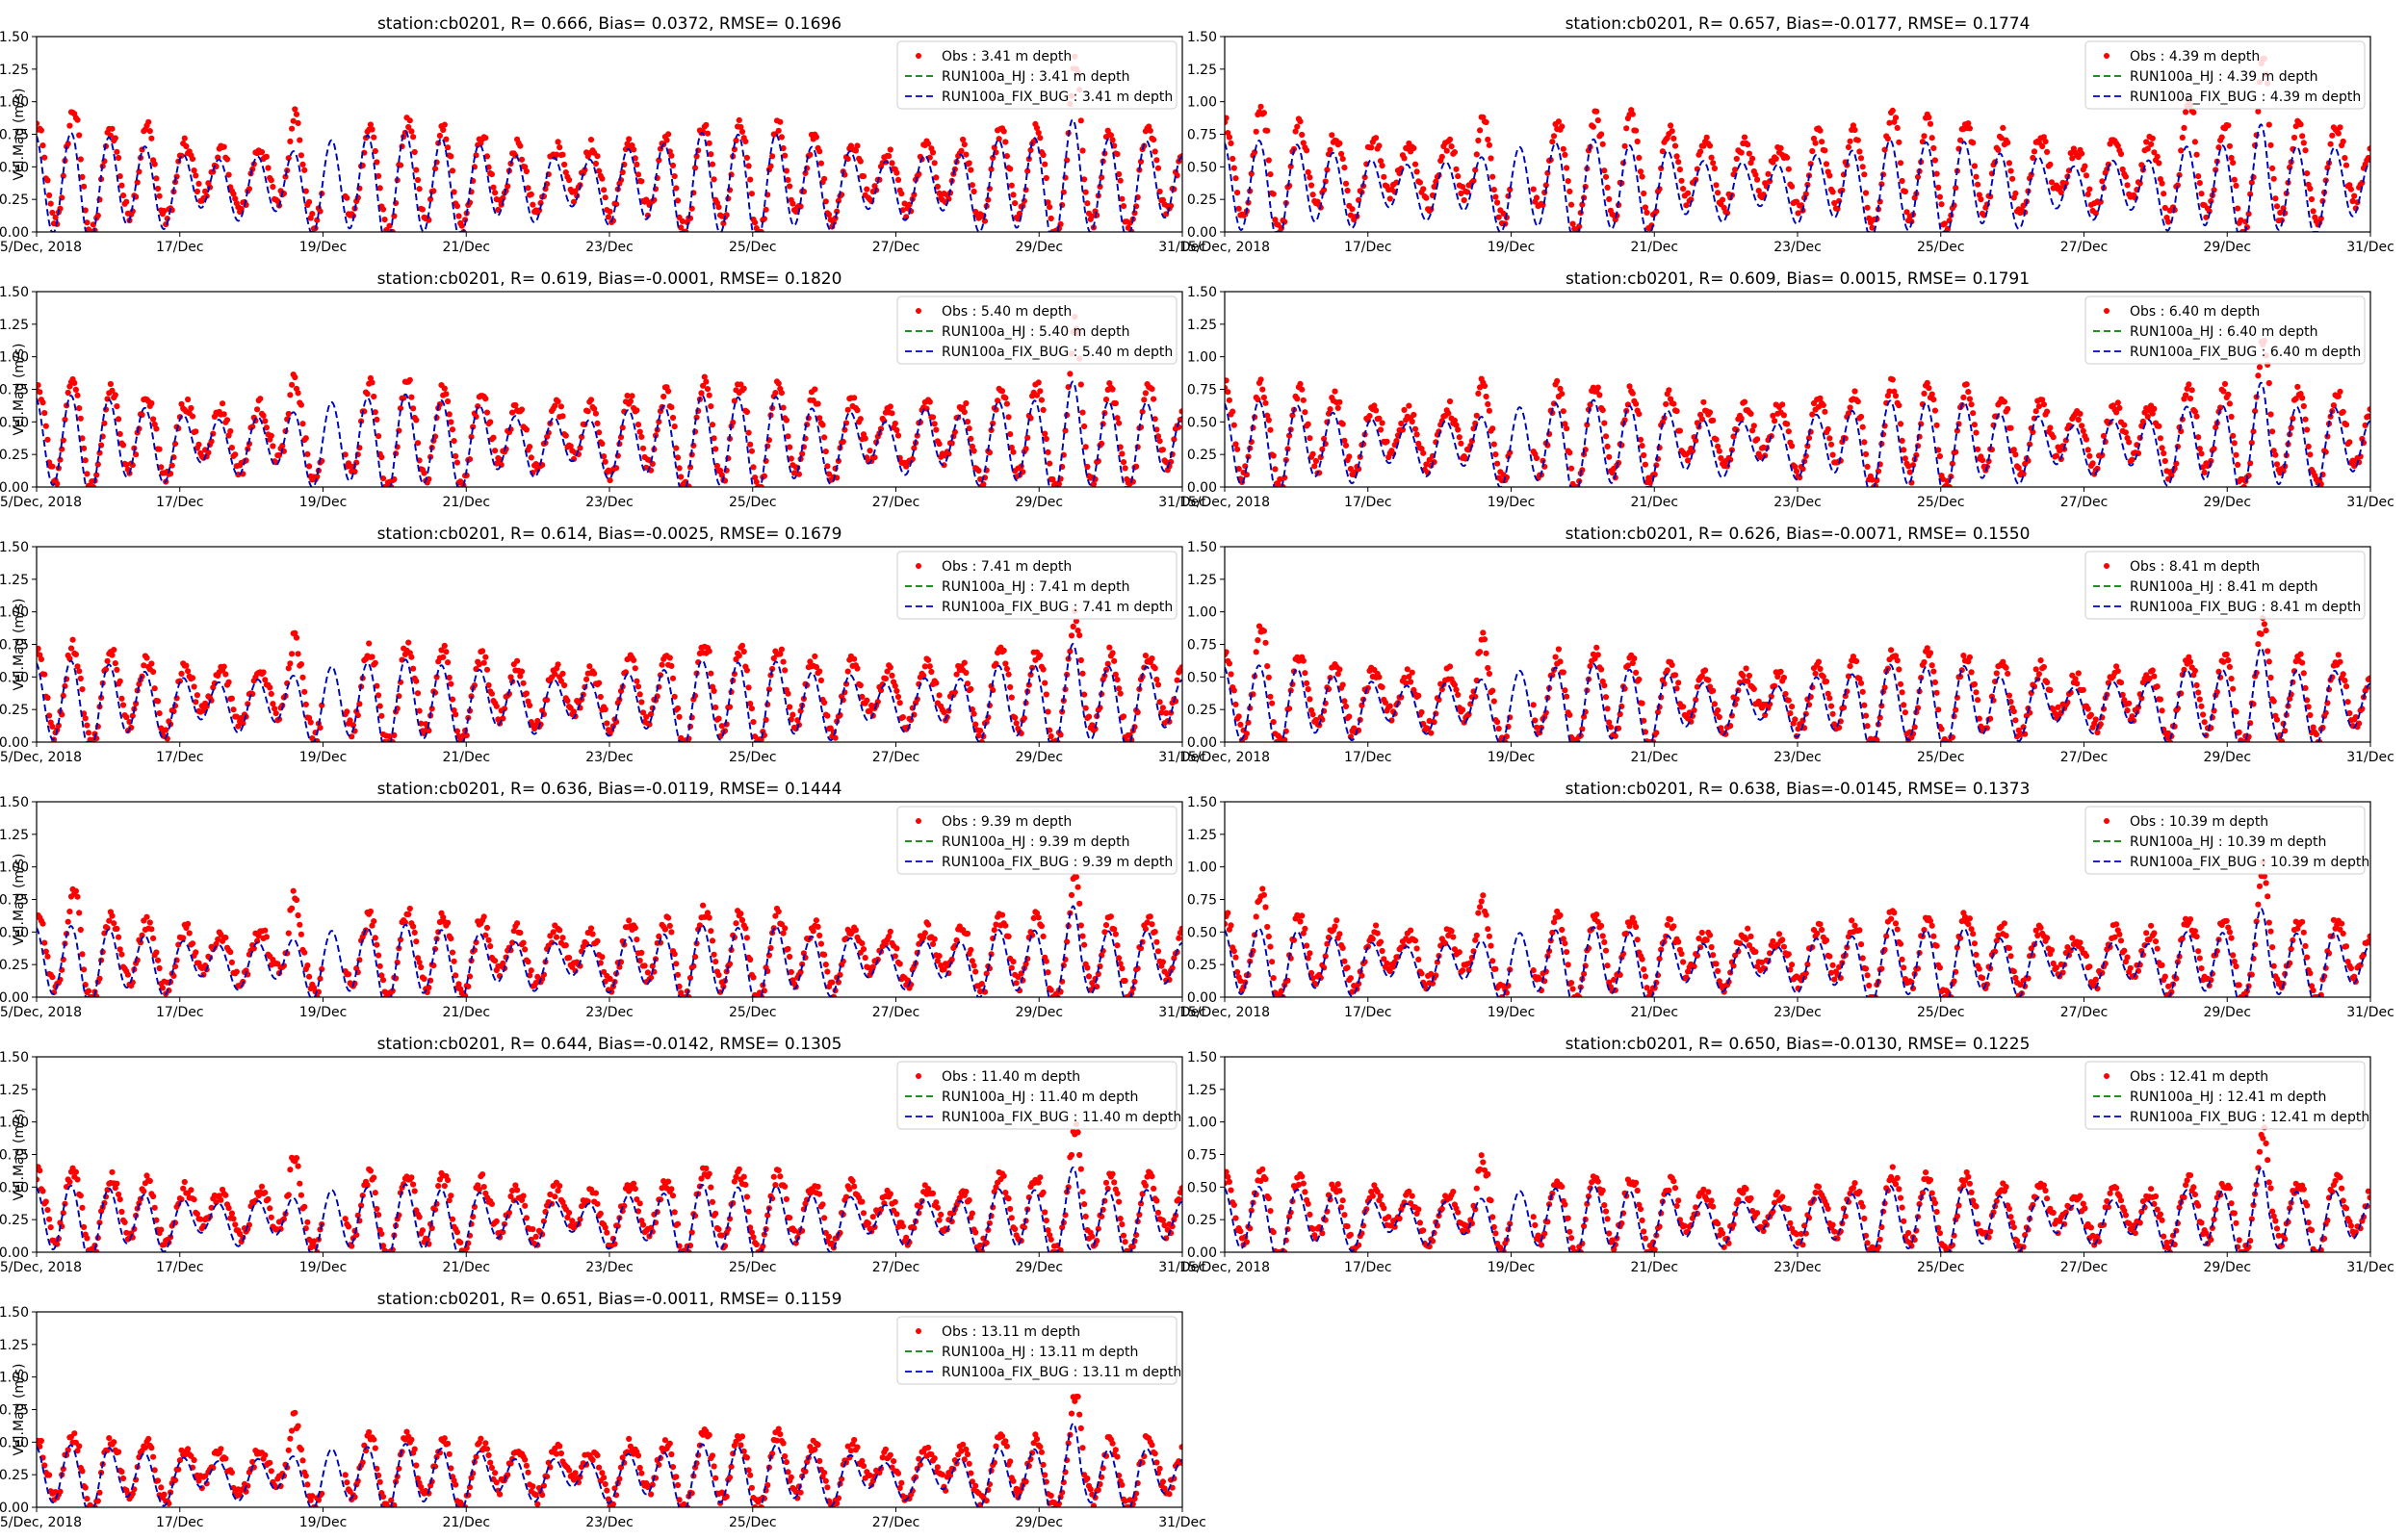  I want to click on x-tick-label: 31/Dec, so click(1182, 247).